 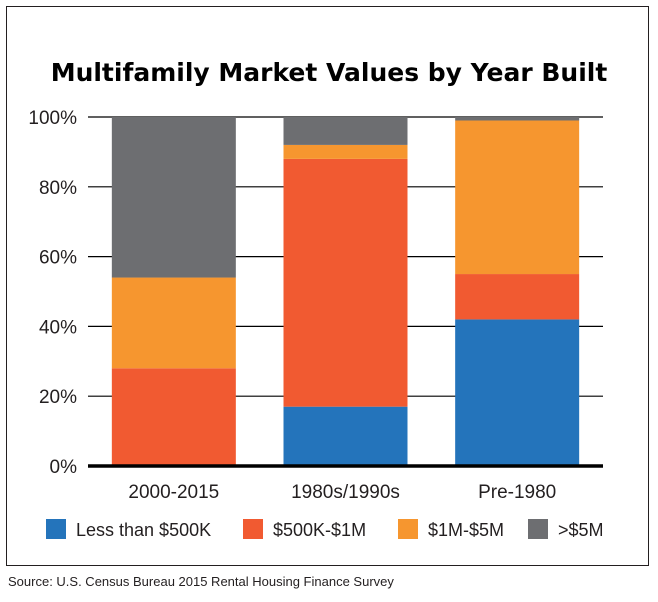 What do you see at coordinates (58, 397) in the screenshot?
I see `y-tick-label: 20%` at bounding box center [58, 397].